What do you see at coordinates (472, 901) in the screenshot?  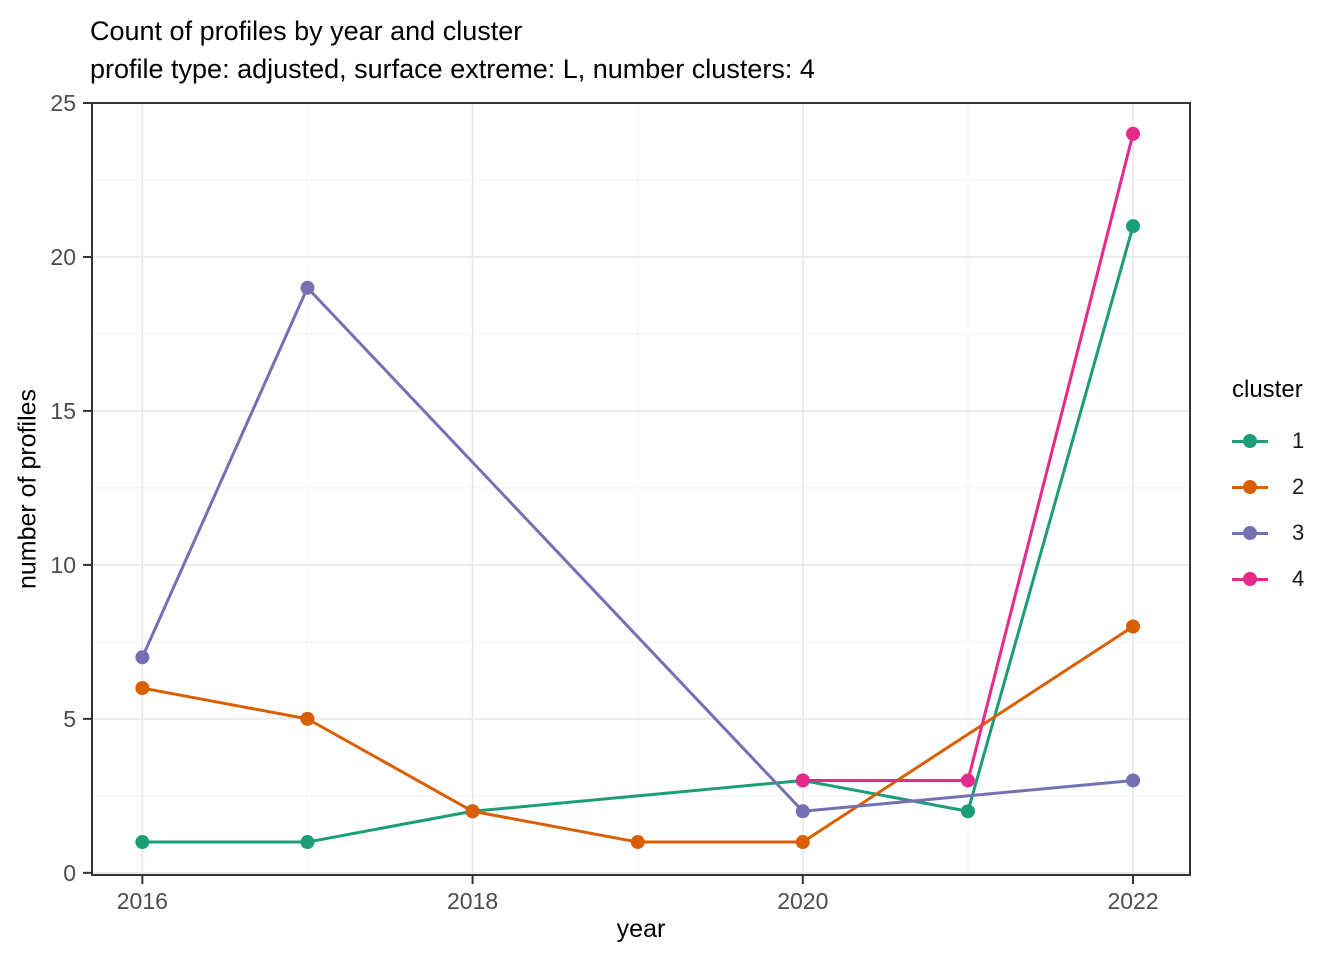 I see `x-tick-label: 2018` at bounding box center [472, 901].